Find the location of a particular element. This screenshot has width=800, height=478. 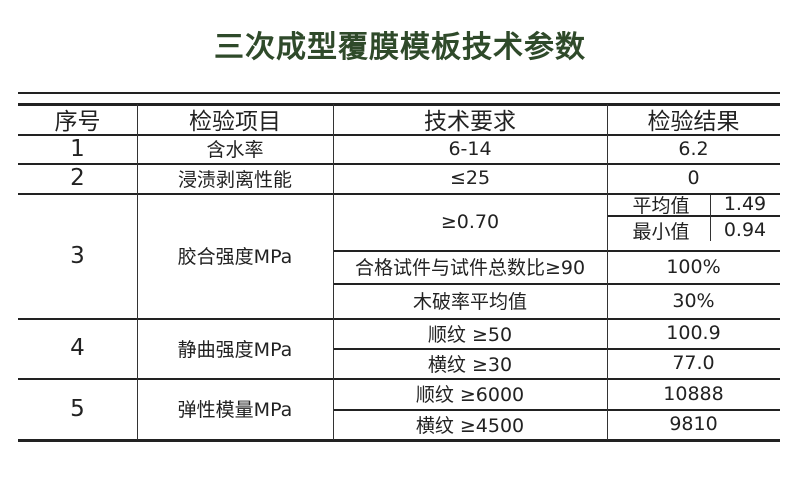

row-no: 5 is located at coordinates (77, 408).